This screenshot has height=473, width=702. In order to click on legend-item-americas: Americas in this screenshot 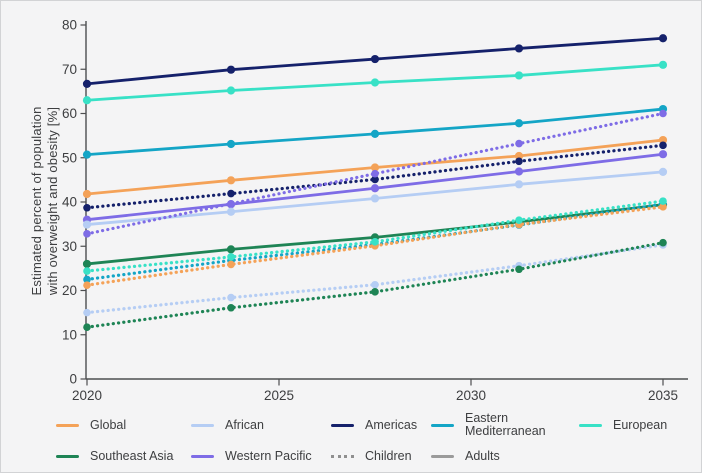, I will do `click(381, 425)`.